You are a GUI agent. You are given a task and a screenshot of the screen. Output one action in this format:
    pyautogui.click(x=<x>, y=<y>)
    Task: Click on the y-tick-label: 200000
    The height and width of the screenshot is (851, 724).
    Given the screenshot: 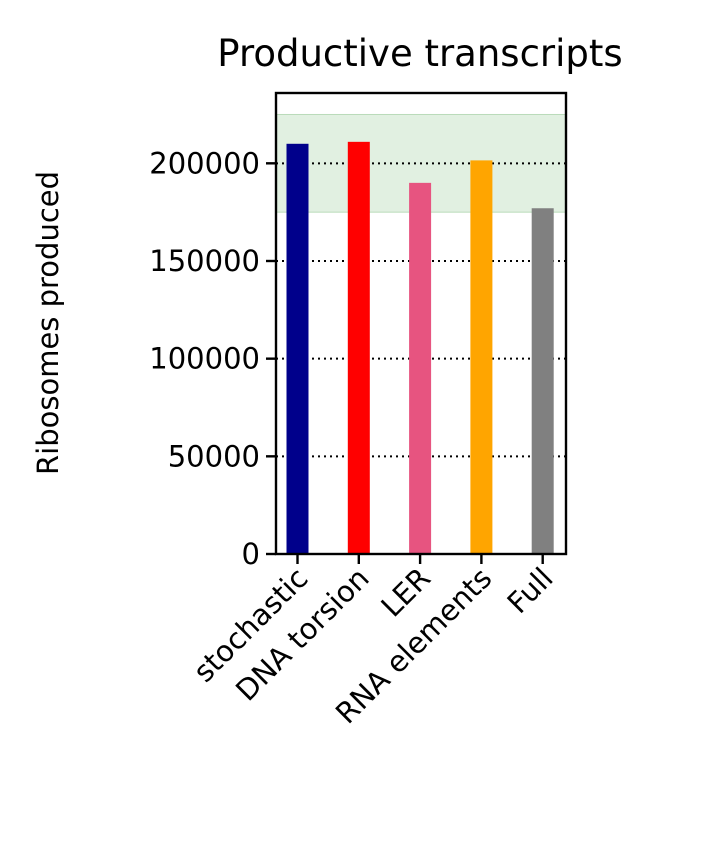 What is the action you would take?
    pyautogui.click(x=204, y=163)
    